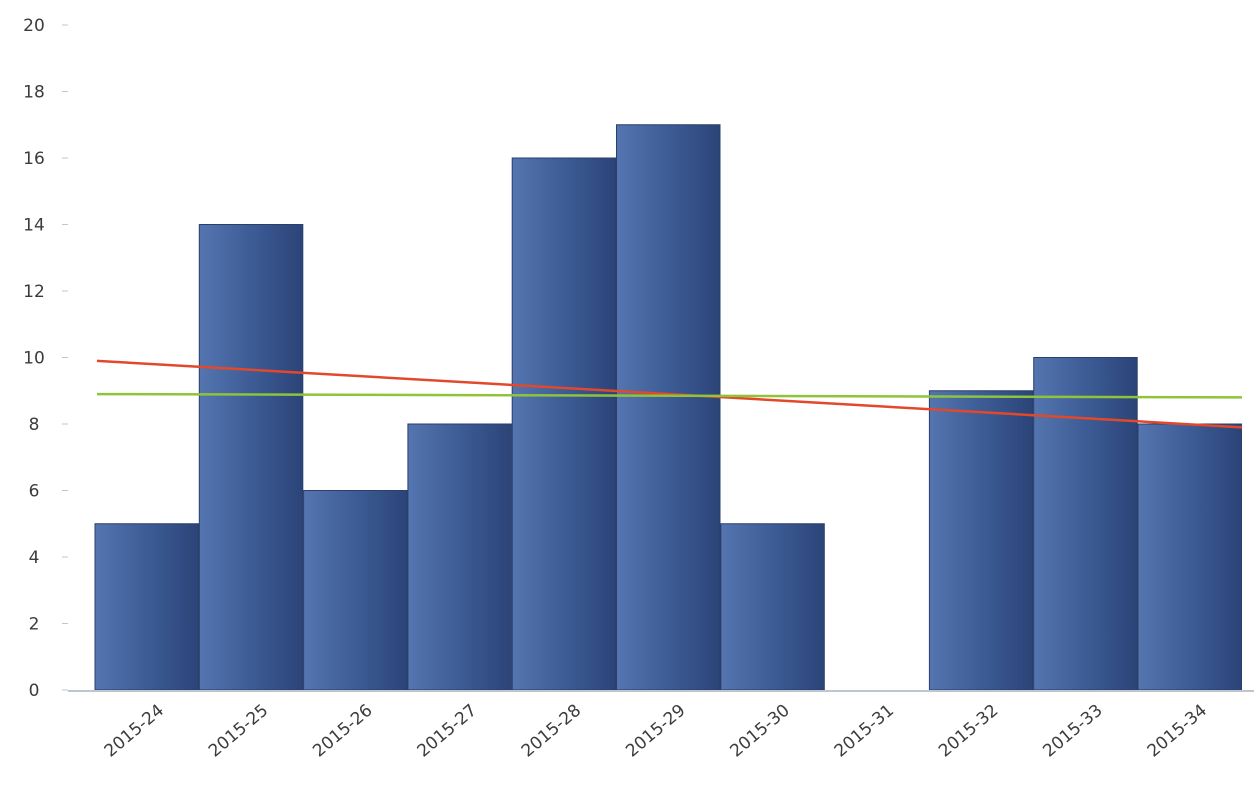 This screenshot has width=1254, height=793. Describe the element at coordinates (34, 425) in the screenshot. I see `y-tick-label: 8` at that location.